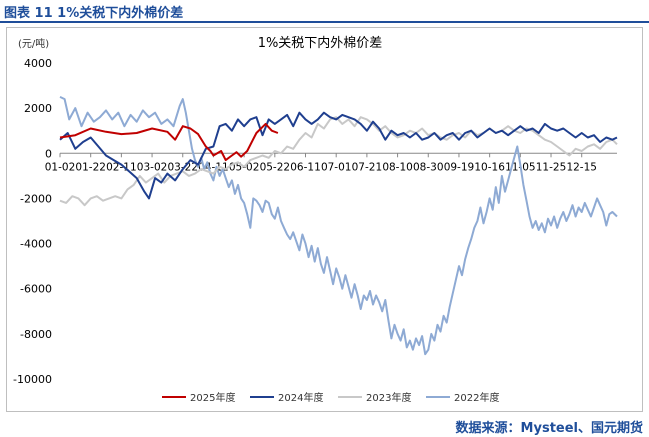  Describe the element at coordinates (38, 63) in the screenshot. I see `y-tick-label: 4000` at that location.